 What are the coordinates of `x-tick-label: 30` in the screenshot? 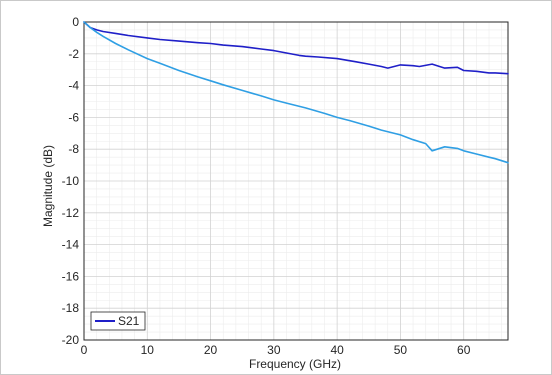 It's located at (274, 350).